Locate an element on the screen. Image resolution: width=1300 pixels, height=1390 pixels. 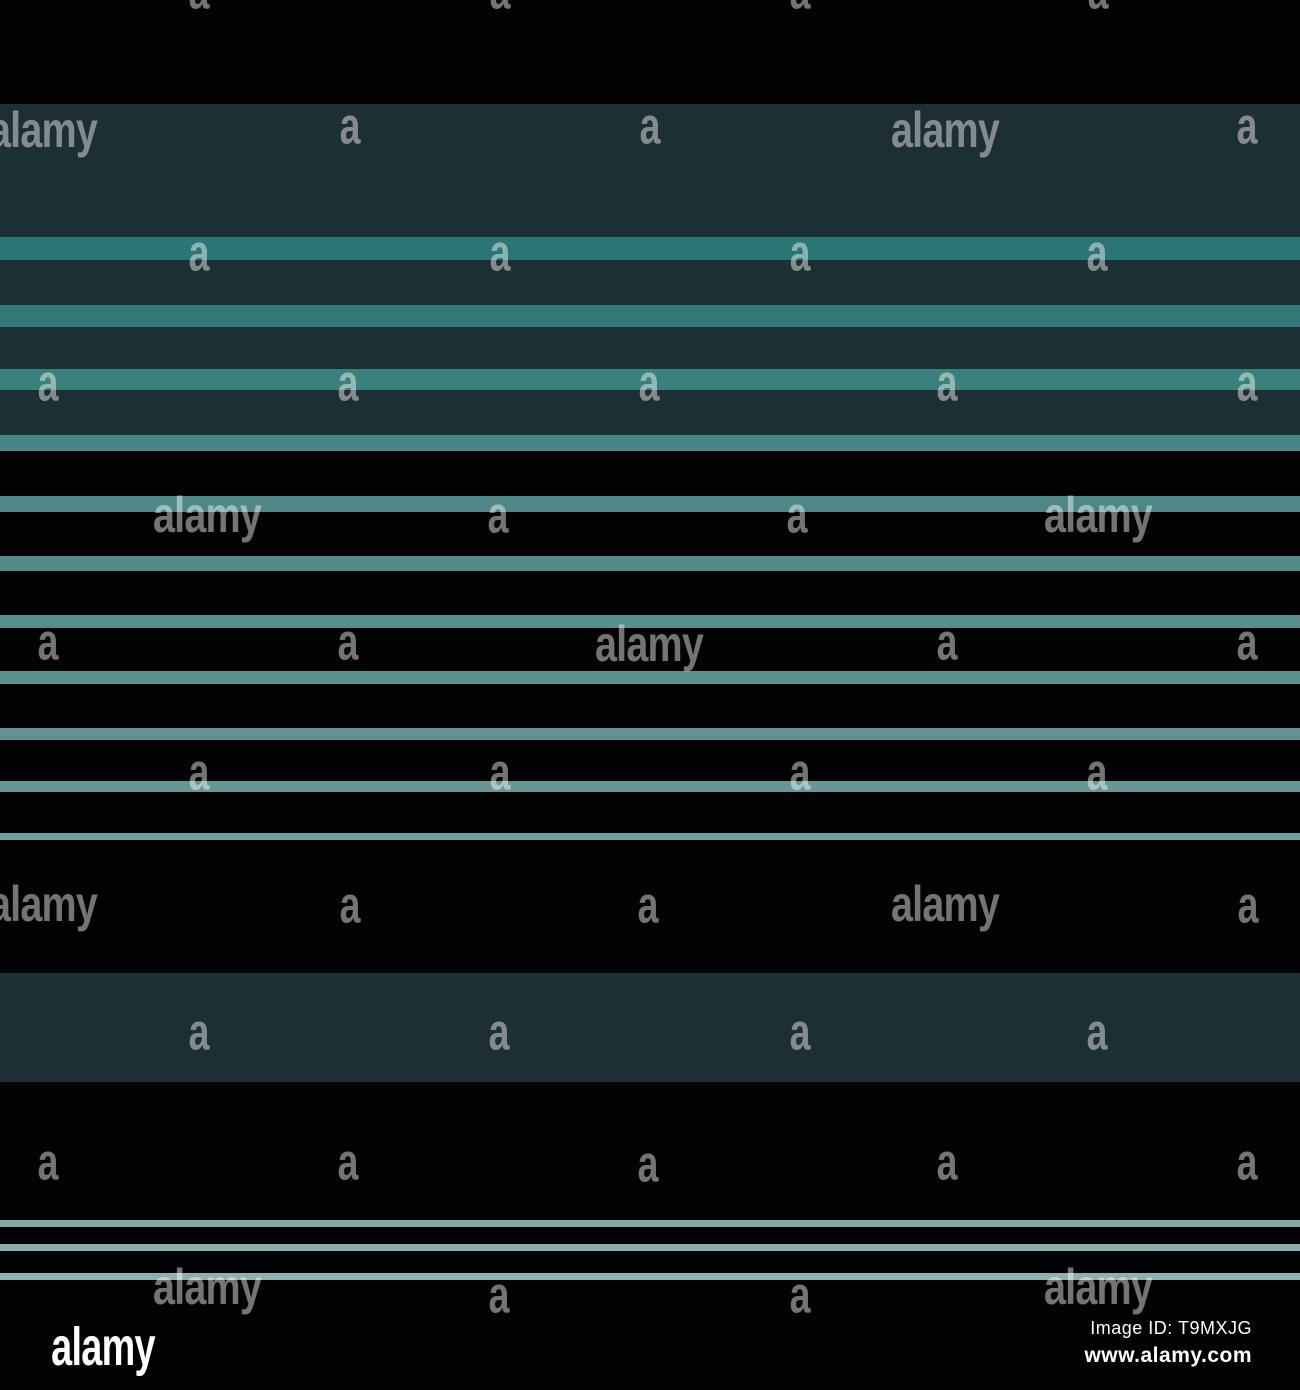
slate-band-bottom is located at coordinates (650, 1027).